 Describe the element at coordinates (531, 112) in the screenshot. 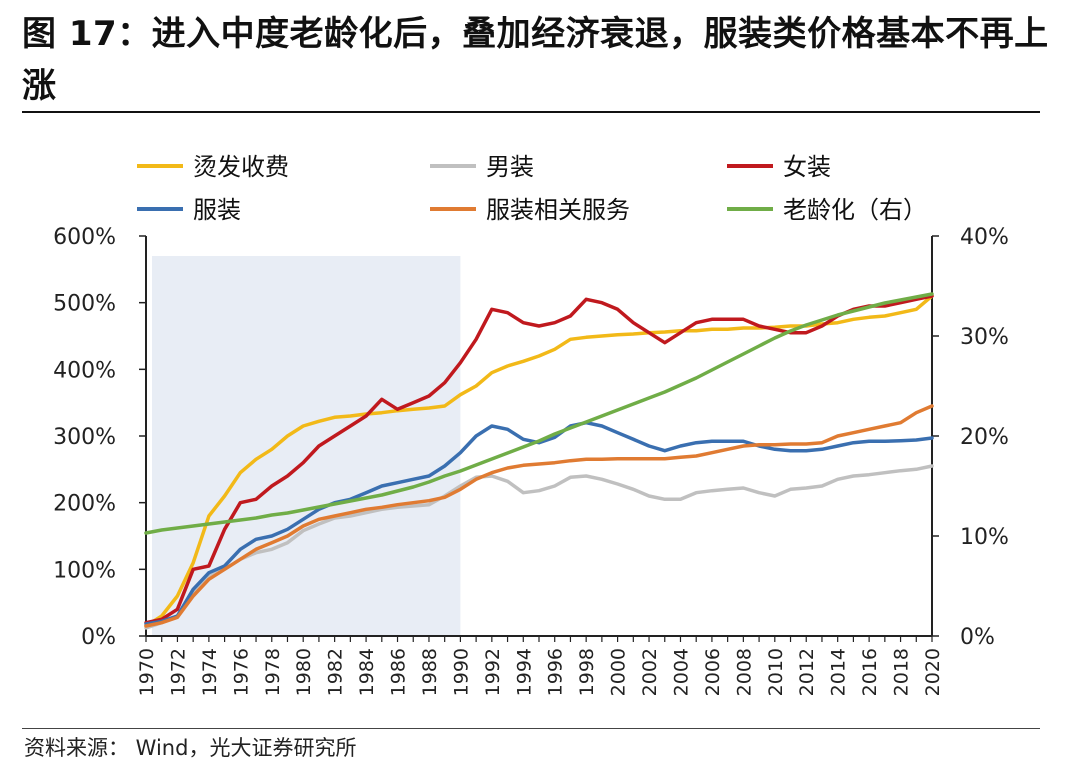

I see `title-divider` at that location.